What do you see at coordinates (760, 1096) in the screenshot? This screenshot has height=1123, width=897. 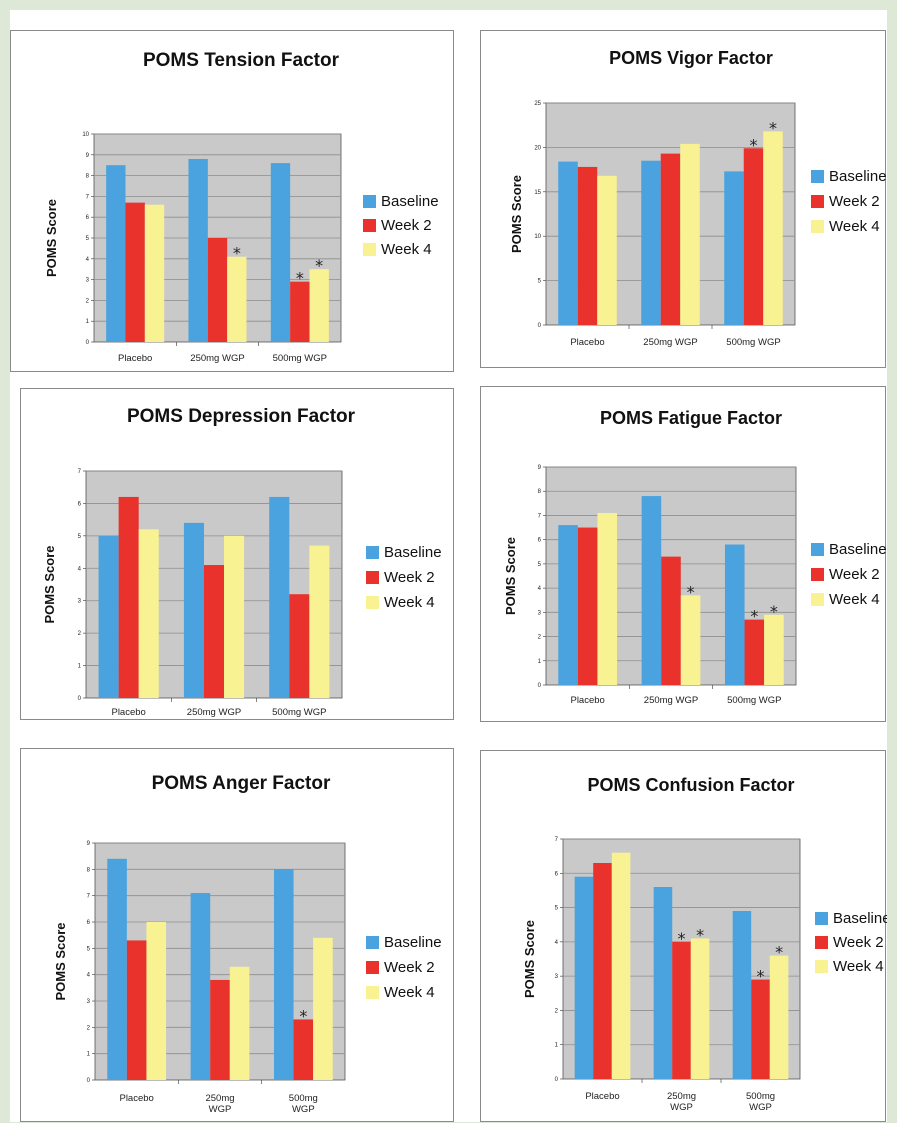 I see `category-label: 500mg` at bounding box center [760, 1096].